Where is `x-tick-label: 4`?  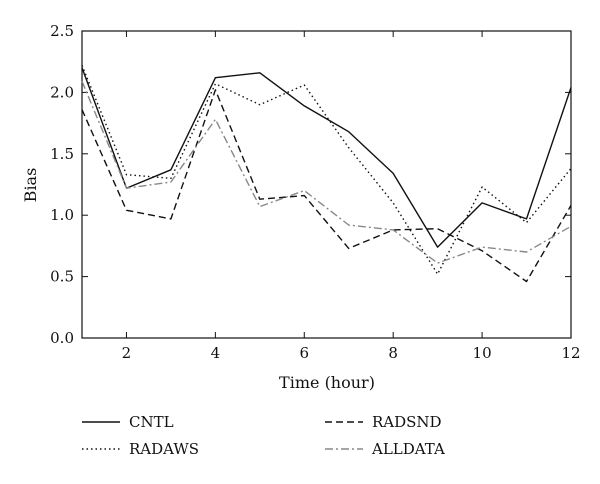
x-tick-label: 4 is located at coordinates (216, 353).